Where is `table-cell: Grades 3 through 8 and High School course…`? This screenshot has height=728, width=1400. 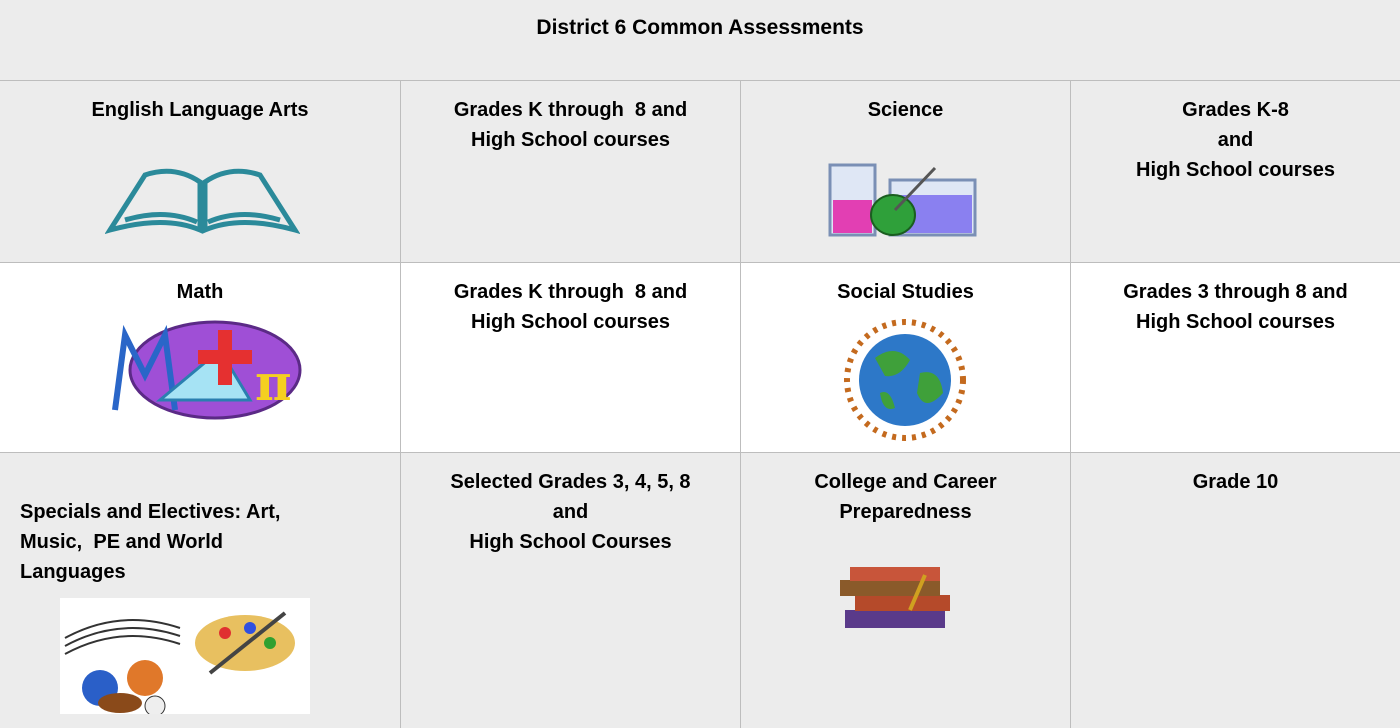
table-cell: Grades 3 through 8 and High School course… is located at coordinates (1235, 357).